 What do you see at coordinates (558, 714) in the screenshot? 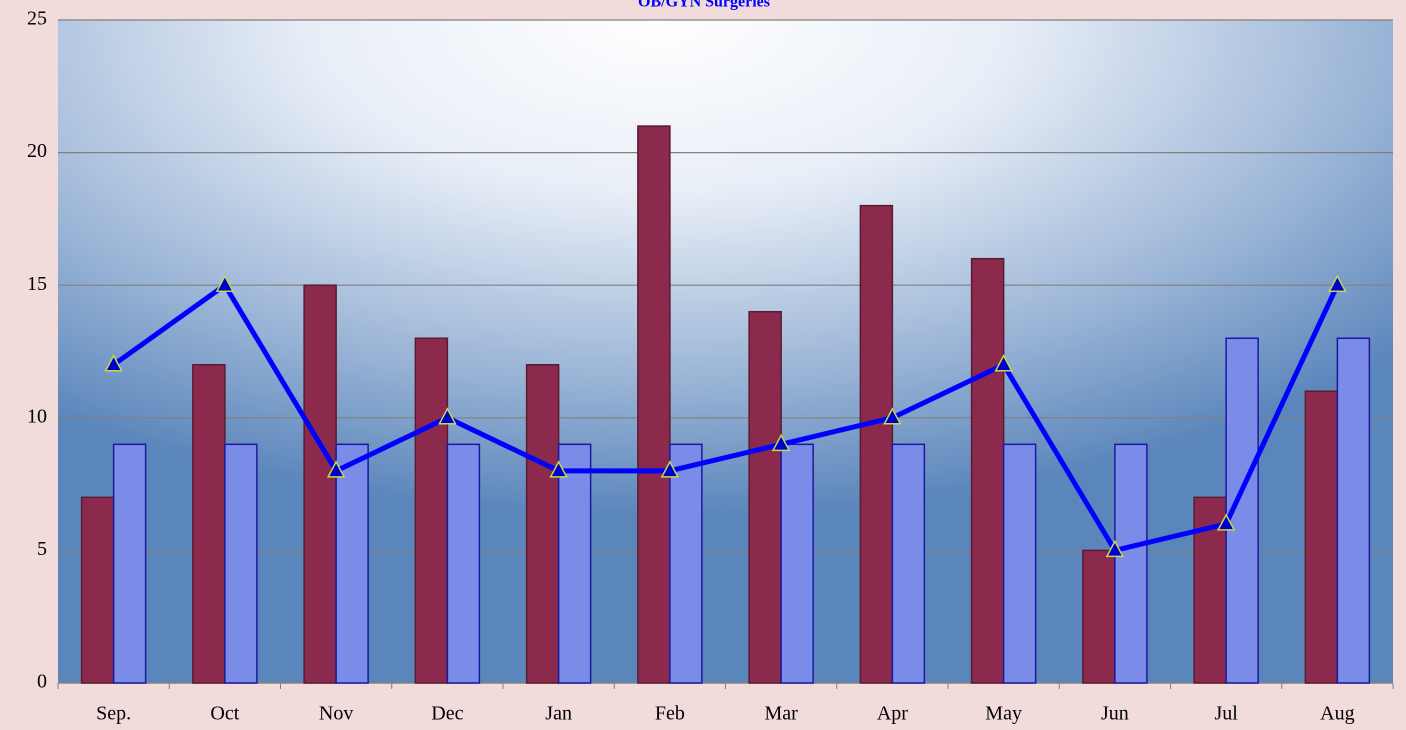
I see `x-tick-label: Jan` at bounding box center [558, 714].